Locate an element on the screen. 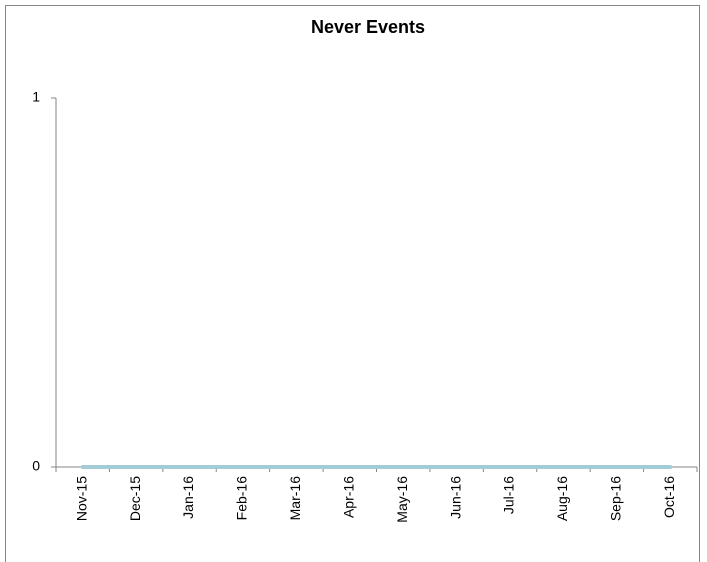 This screenshot has width=707, height=562. x-tick-label: Feb-16 is located at coordinates (242, 498).